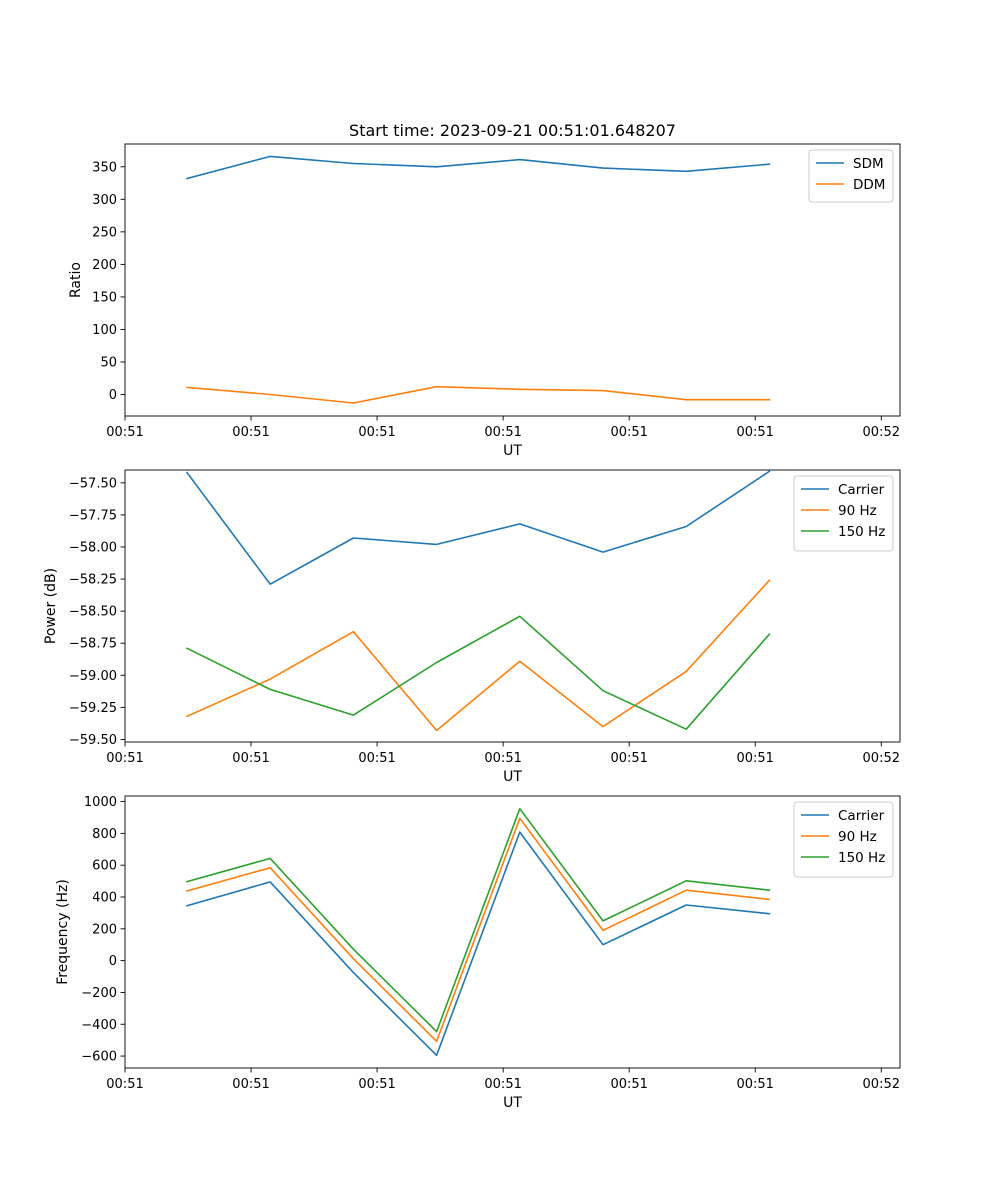  What do you see at coordinates (93, 644) in the screenshot?
I see `y-tick-label: −58.75` at bounding box center [93, 644].